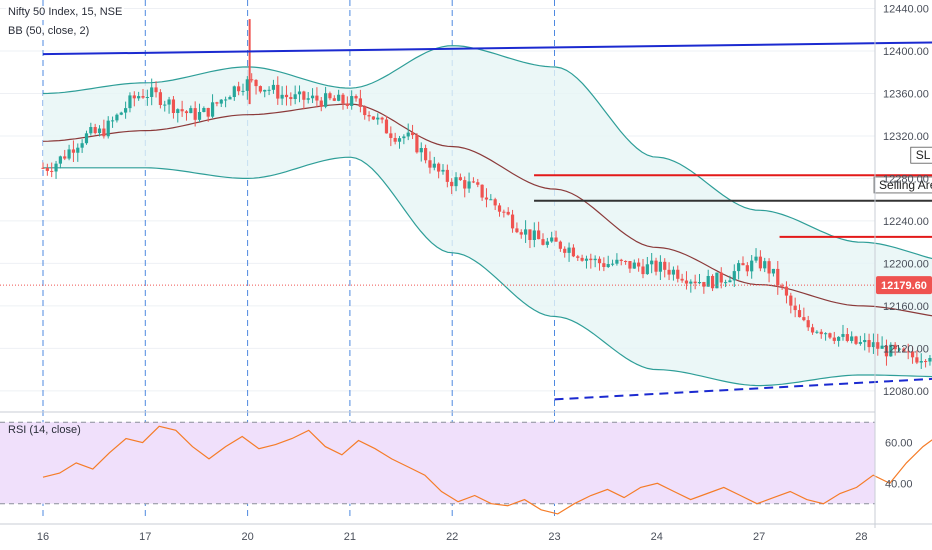  What do you see at coordinates (49, 31) in the screenshot?
I see `bb-legend: BB (50, close, 2)` at bounding box center [49, 31].